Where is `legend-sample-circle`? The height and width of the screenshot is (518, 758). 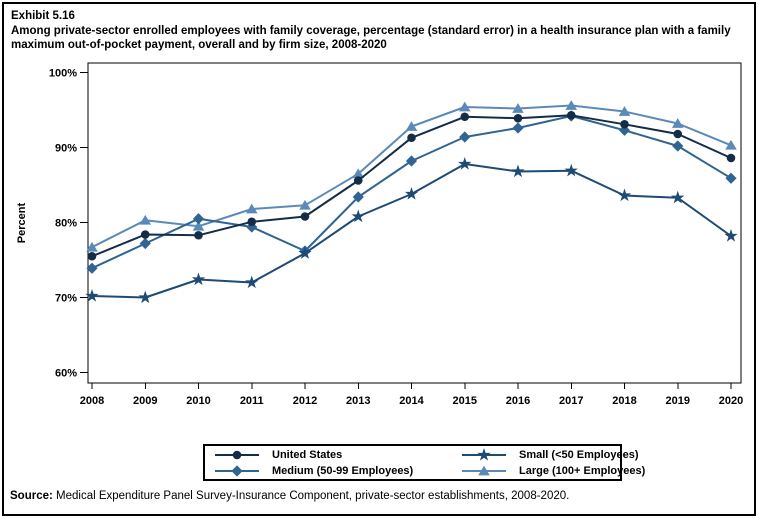
legend-sample-circle is located at coordinates (237, 454).